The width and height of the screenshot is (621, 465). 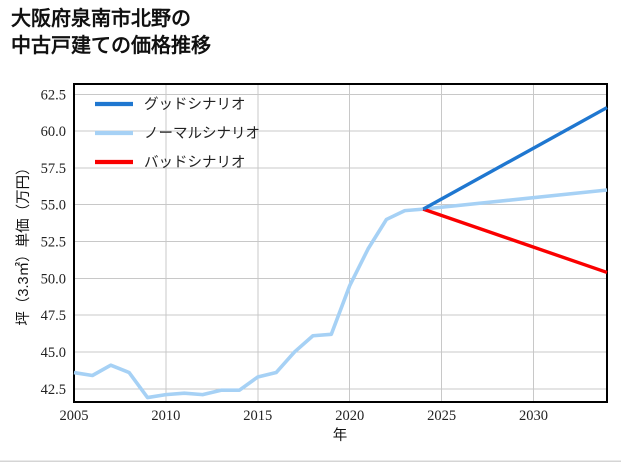 What do you see at coordinates (311, 32) in the screenshot?
I see `chart-title: 大阪府泉南市北野の 中古戸建ての価格推移` at bounding box center [311, 32].